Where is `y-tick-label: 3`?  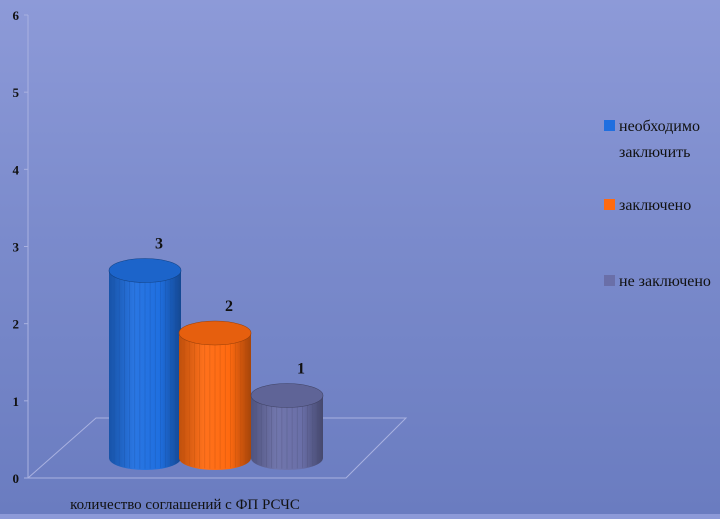
y-tick-label: 3 is located at coordinates (16, 247).